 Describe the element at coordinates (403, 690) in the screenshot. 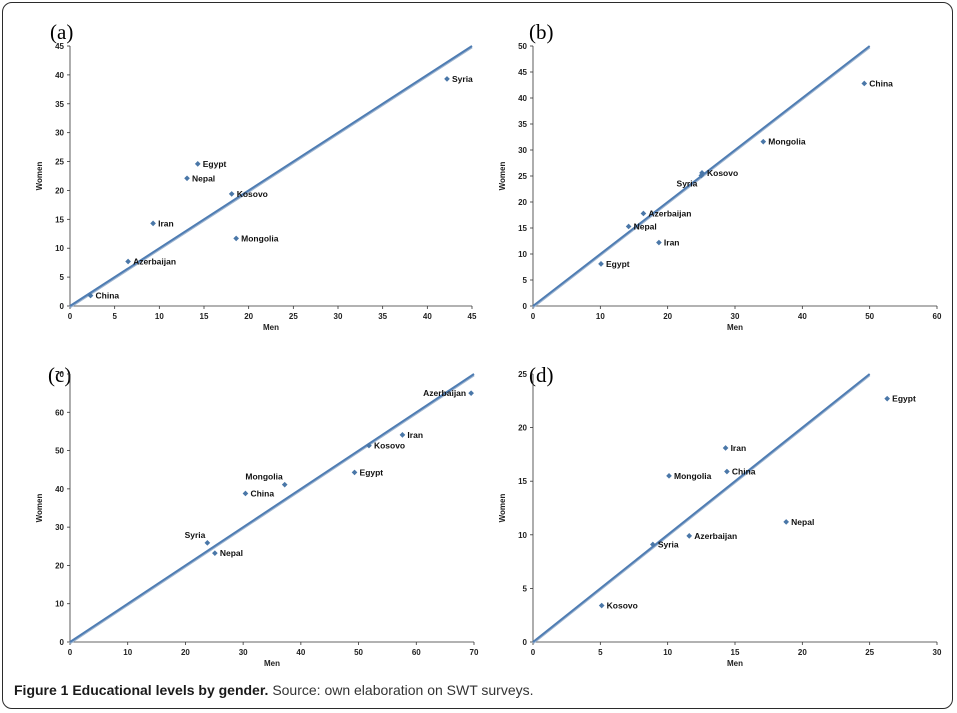

I see `caption-source: Source: own elaboration on SWT surveys.` at that location.